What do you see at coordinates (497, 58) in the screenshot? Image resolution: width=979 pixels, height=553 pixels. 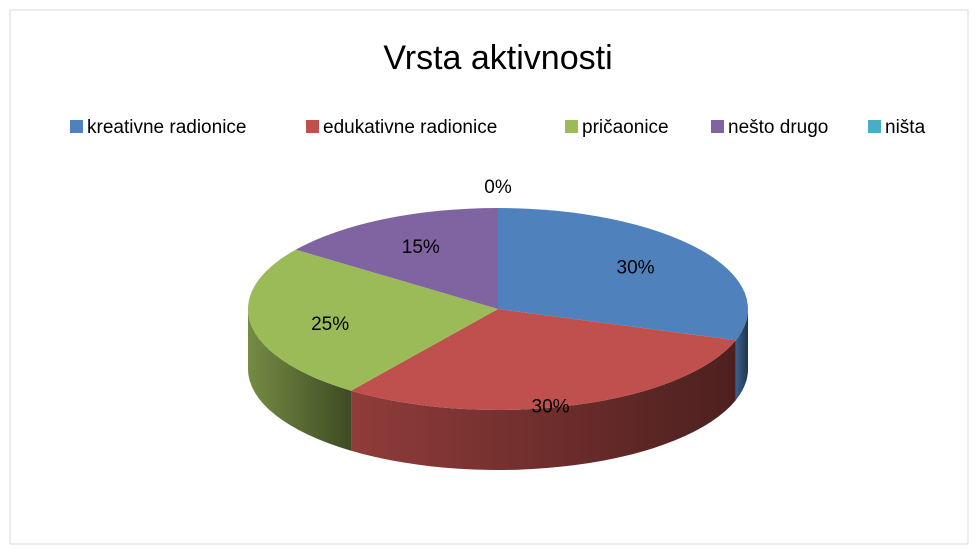 I see `chart-title: Vrsta aktivnosti` at bounding box center [497, 58].